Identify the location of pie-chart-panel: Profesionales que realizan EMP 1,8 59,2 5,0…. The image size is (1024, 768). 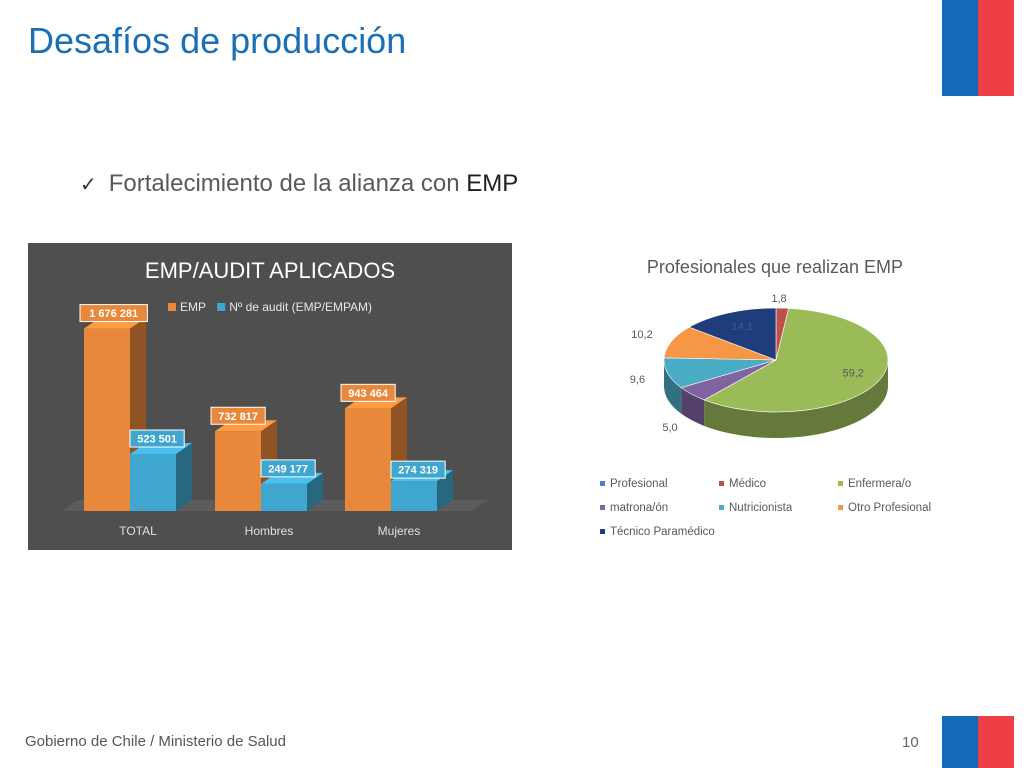
(775, 400).